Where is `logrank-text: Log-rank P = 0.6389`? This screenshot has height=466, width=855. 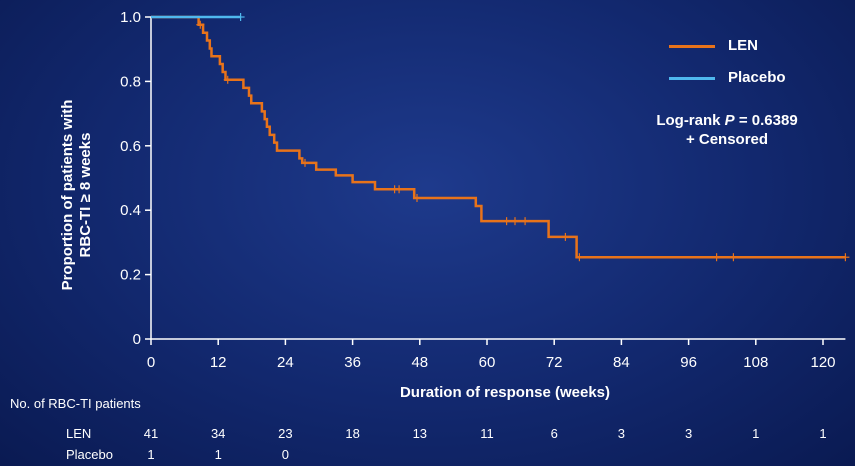 logrank-text: Log-rank P = 0.6389 is located at coordinates (727, 120).